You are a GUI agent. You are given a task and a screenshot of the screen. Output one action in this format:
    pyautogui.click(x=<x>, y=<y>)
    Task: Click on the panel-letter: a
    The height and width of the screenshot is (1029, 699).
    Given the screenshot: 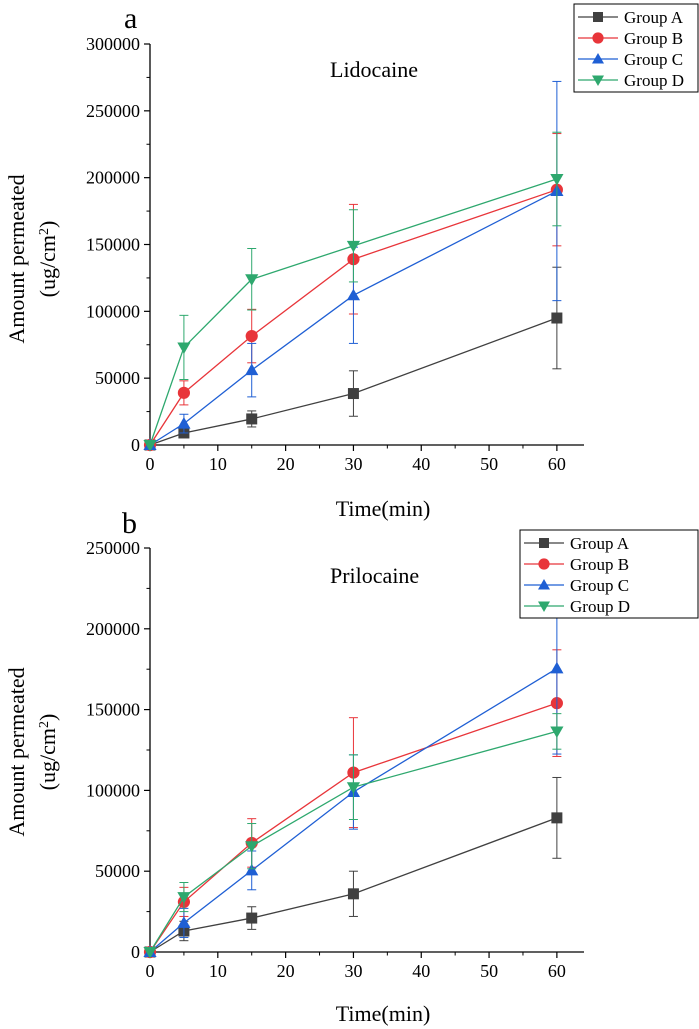 What is the action you would take?
    pyautogui.click(x=130, y=18)
    